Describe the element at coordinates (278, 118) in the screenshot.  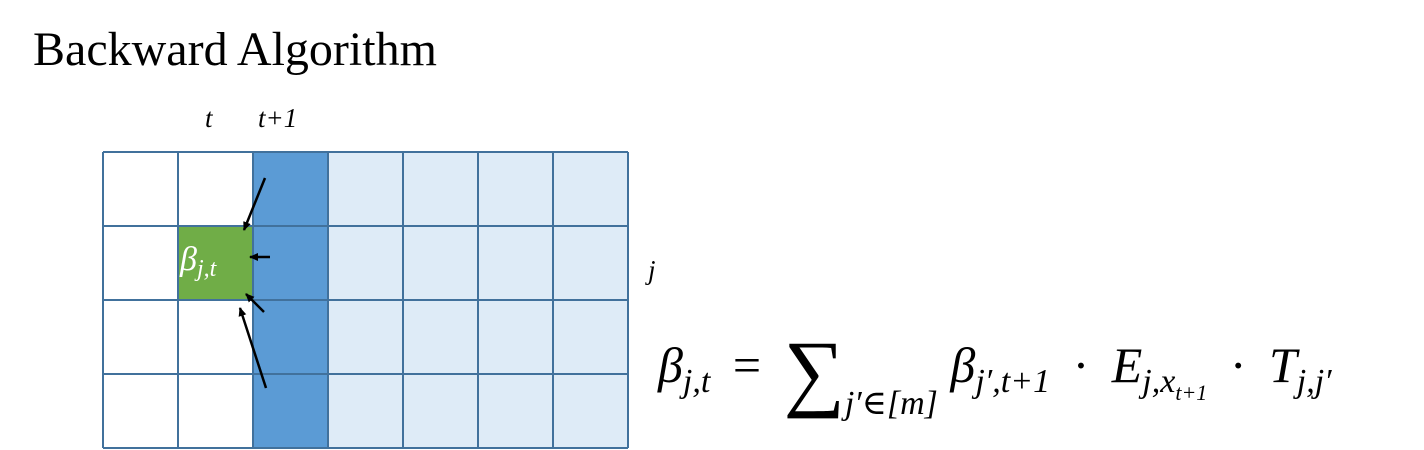
I see `column-label-t-plus-1: t+1` at that location.